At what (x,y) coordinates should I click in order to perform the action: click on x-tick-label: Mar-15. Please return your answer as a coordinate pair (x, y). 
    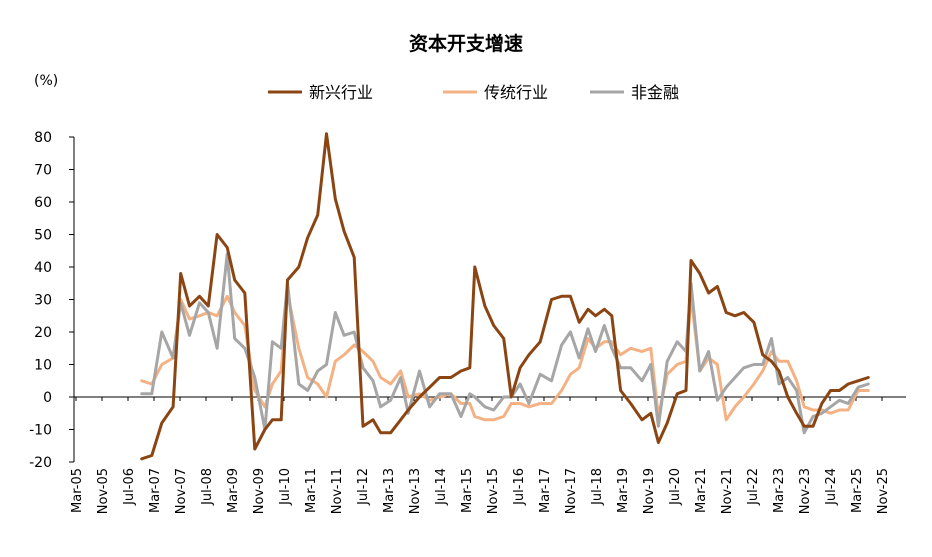
    Looking at the image, I should click on (467, 490).